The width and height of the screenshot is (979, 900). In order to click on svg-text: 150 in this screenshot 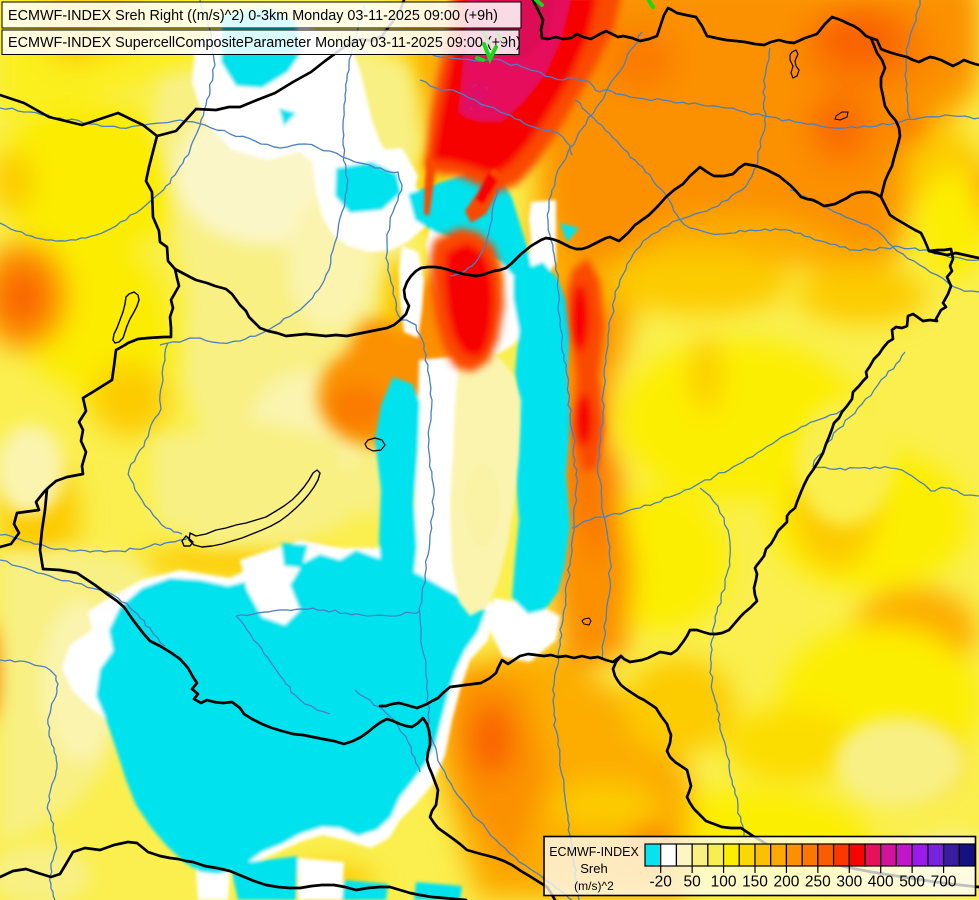, I will do `click(755, 882)`.